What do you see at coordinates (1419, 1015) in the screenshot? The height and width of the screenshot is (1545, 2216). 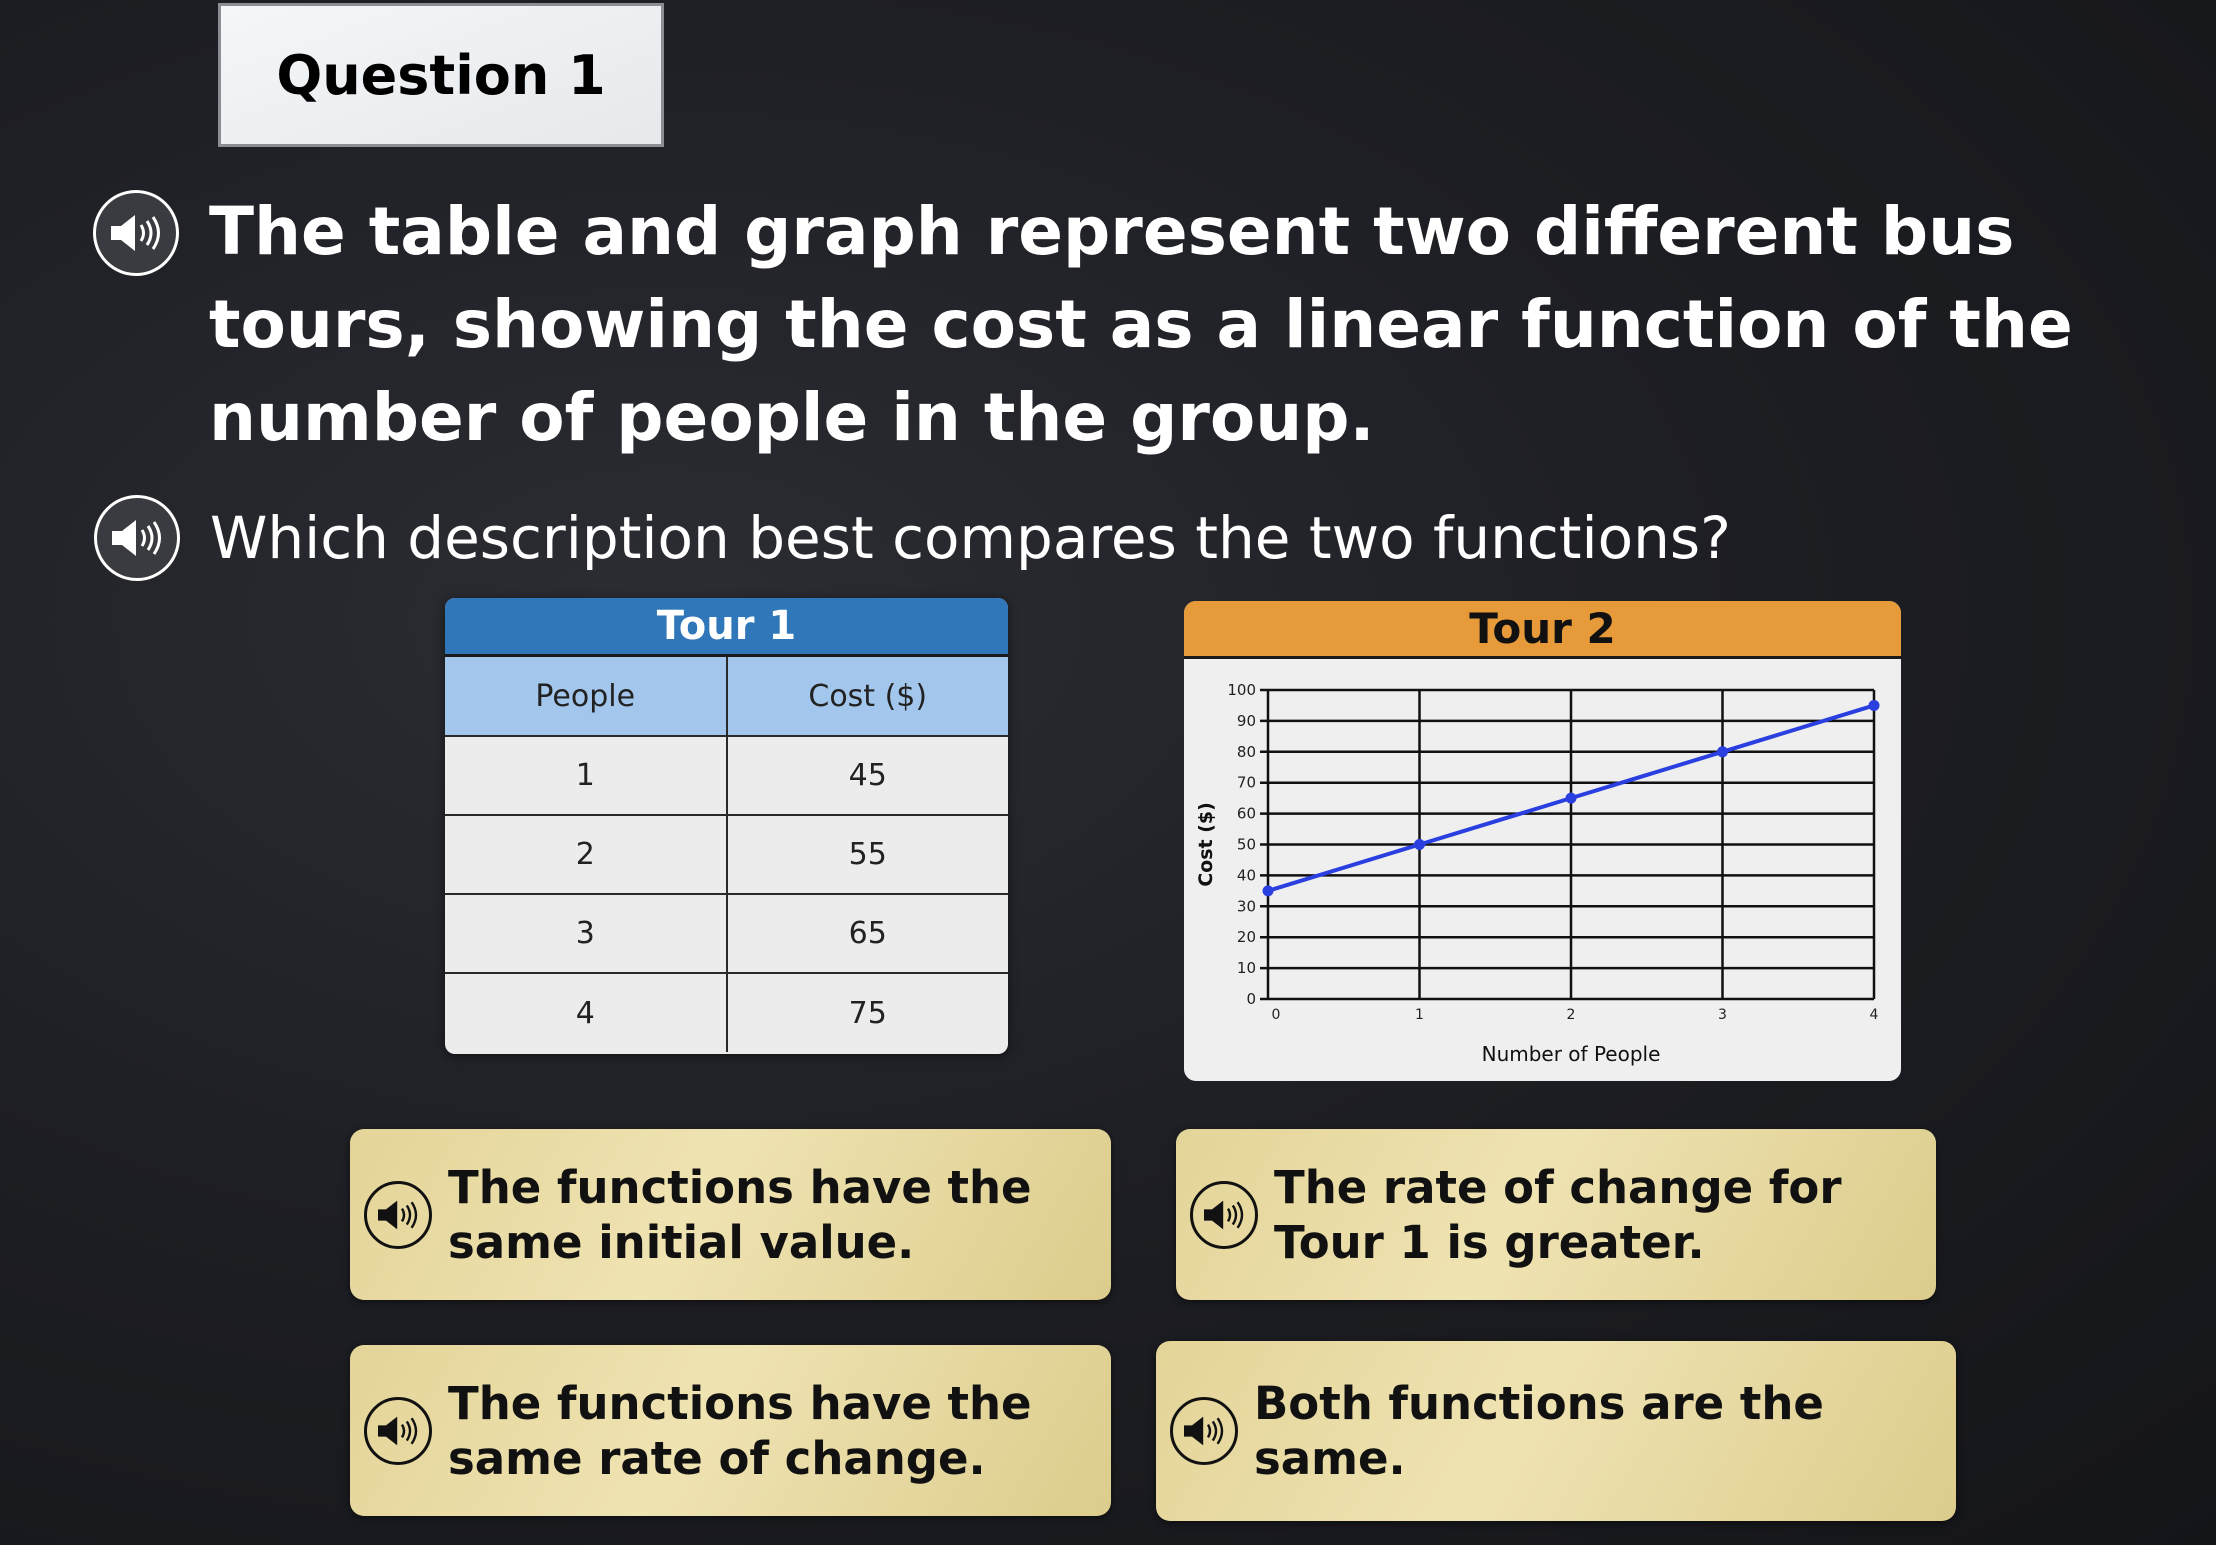 I see `x-tick-label: 1` at bounding box center [1419, 1015].